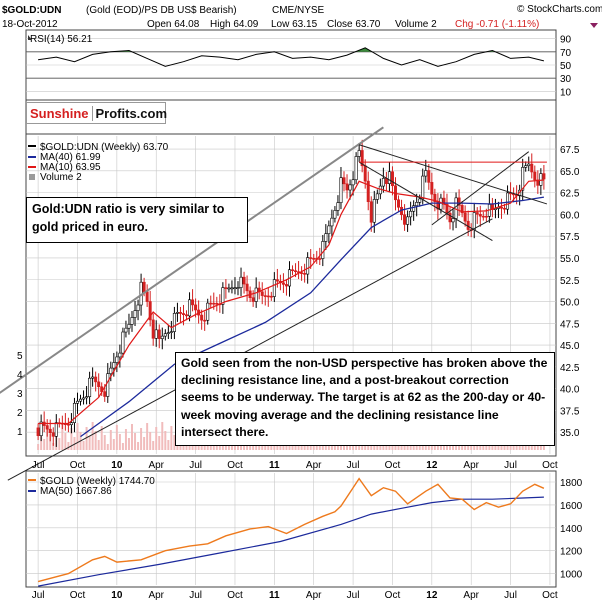  What do you see at coordinates (195, 595) in the screenshot?
I see `gold-x-tick-label: Jul` at bounding box center [195, 595].